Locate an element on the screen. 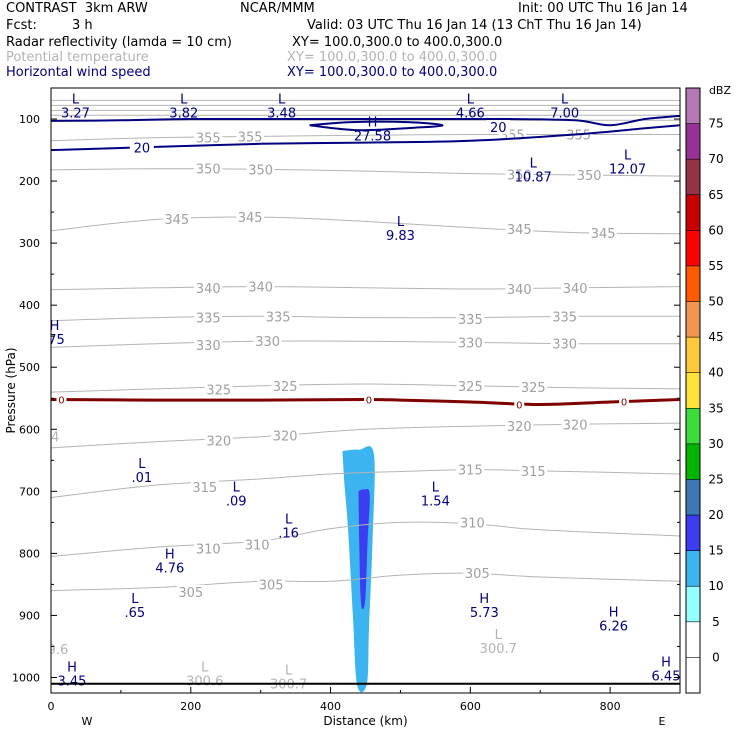  y-tick-label: 300 is located at coordinates (29, 243).